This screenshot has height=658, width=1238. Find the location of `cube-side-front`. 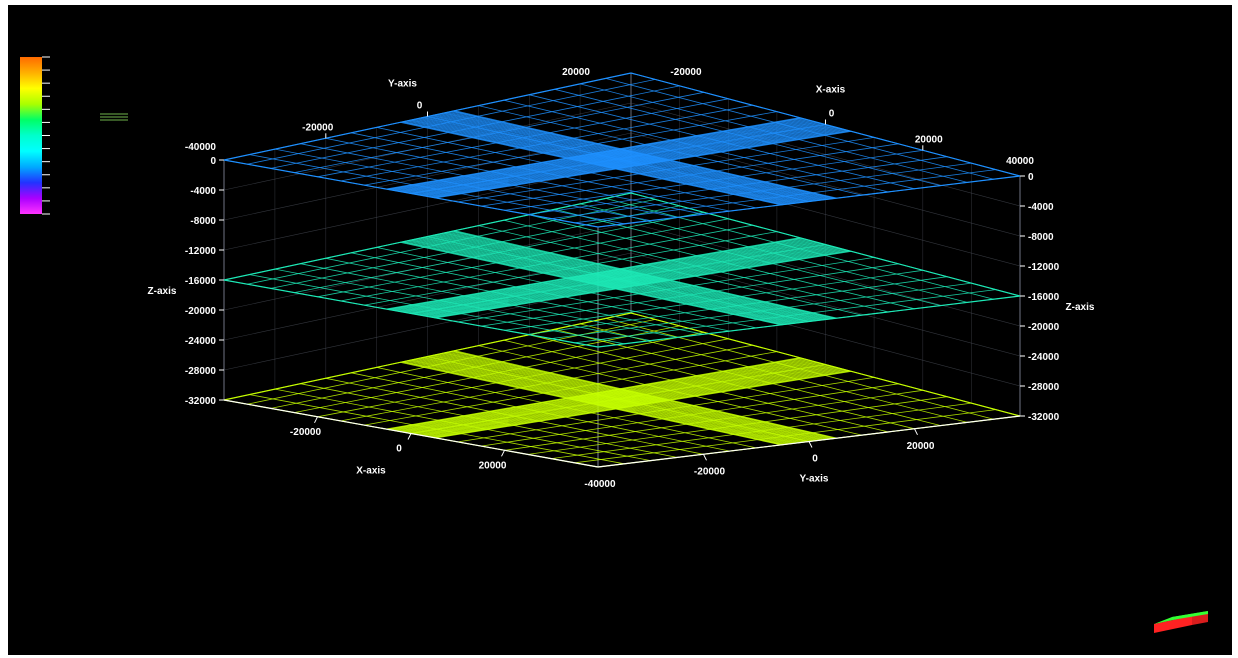

cube-side-front is located at coordinates (1173, 624).